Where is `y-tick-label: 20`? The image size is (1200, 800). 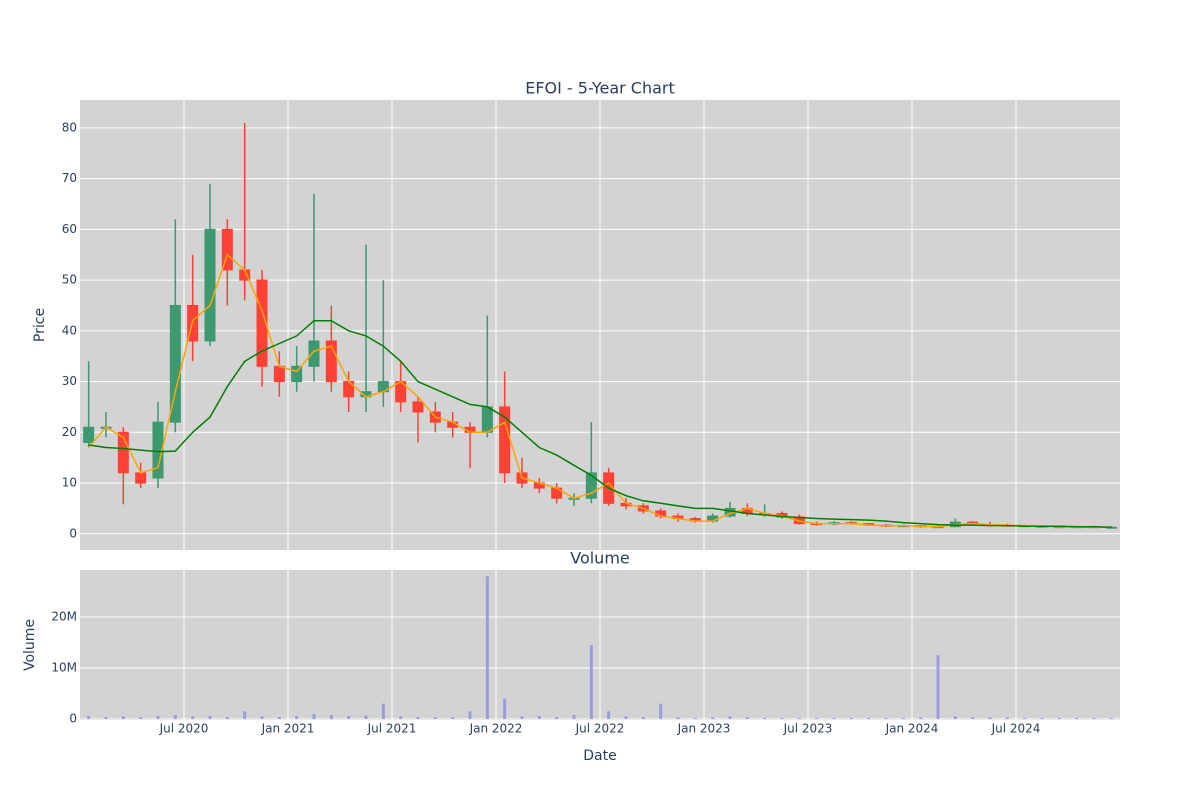
y-tick-label: 20 is located at coordinates (69, 432).